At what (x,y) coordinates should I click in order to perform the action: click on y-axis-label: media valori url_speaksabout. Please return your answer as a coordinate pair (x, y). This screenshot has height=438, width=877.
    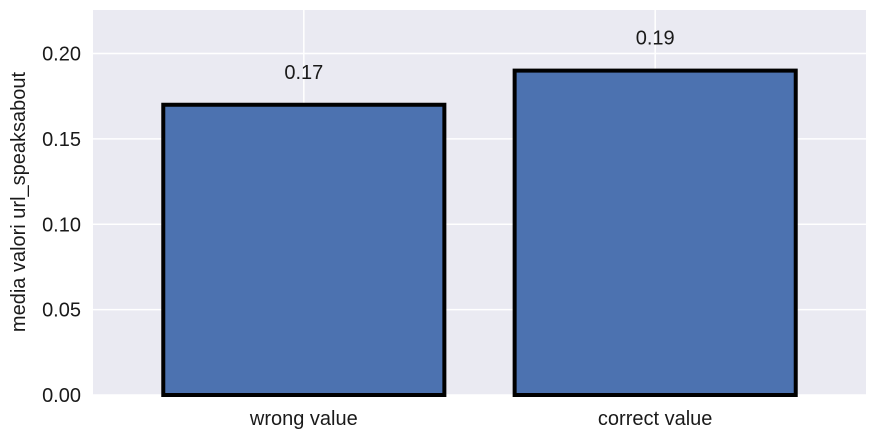
    Looking at the image, I should click on (19, 201).